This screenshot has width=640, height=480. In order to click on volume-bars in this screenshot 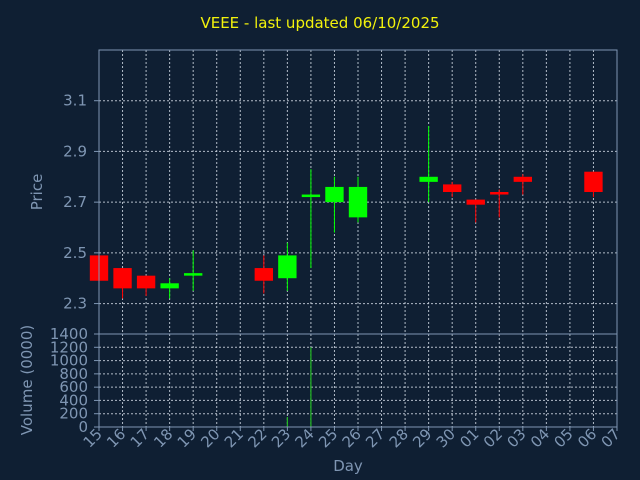, I will do `click(299, 387)`.